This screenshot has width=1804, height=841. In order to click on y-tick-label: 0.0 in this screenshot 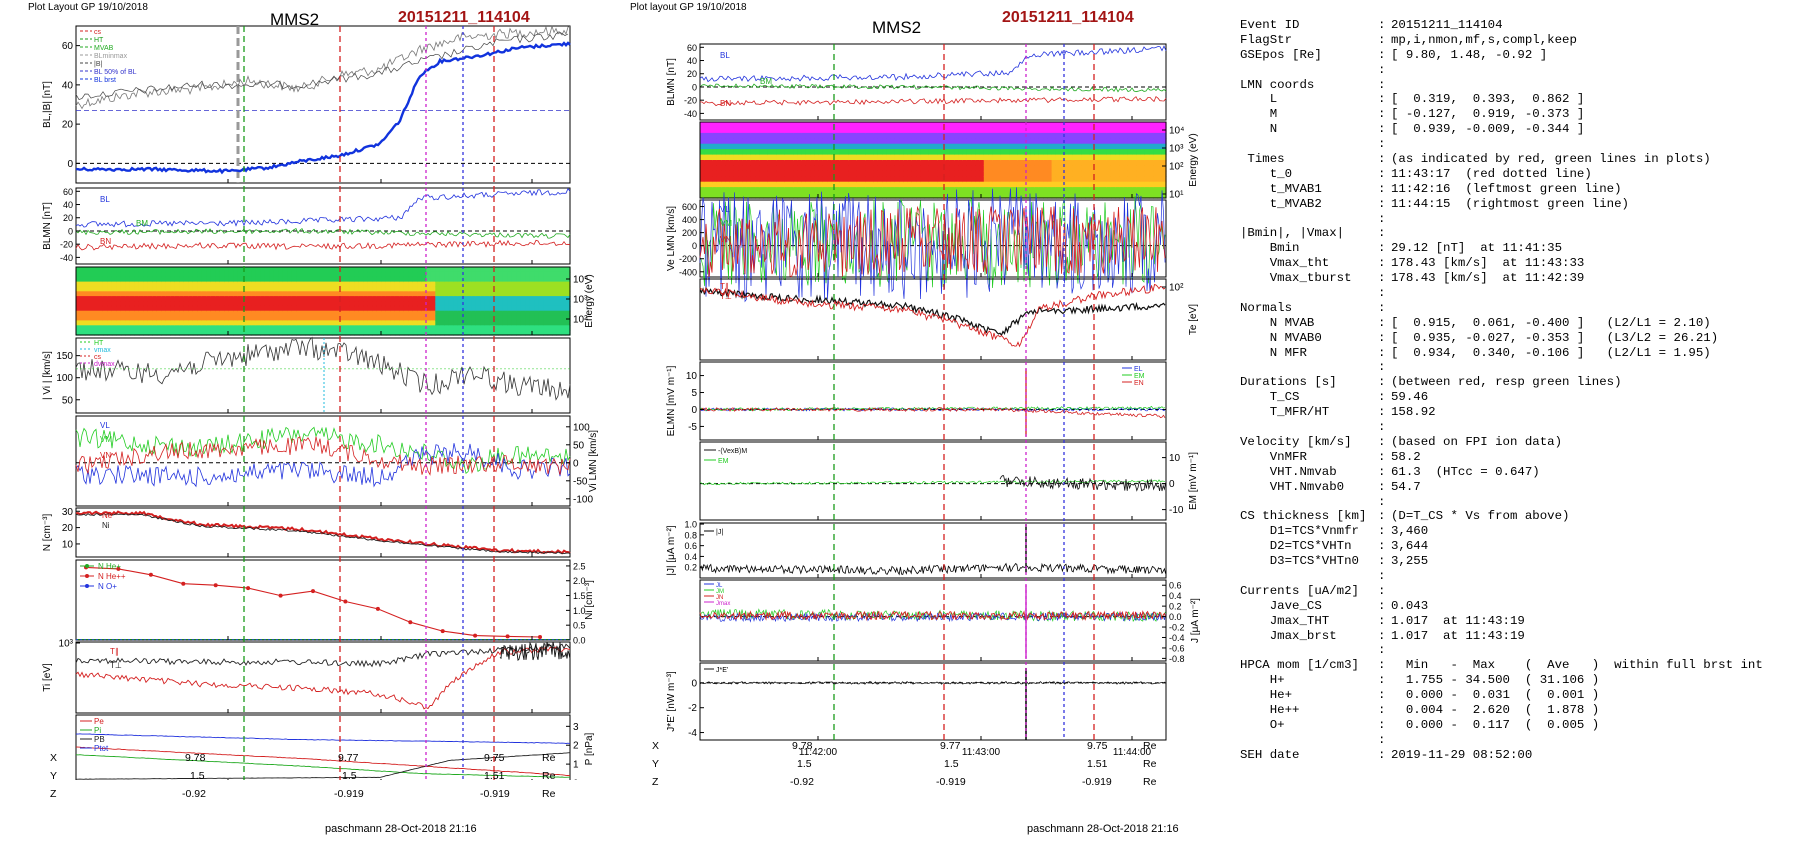, I will do `click(579, 641)`.